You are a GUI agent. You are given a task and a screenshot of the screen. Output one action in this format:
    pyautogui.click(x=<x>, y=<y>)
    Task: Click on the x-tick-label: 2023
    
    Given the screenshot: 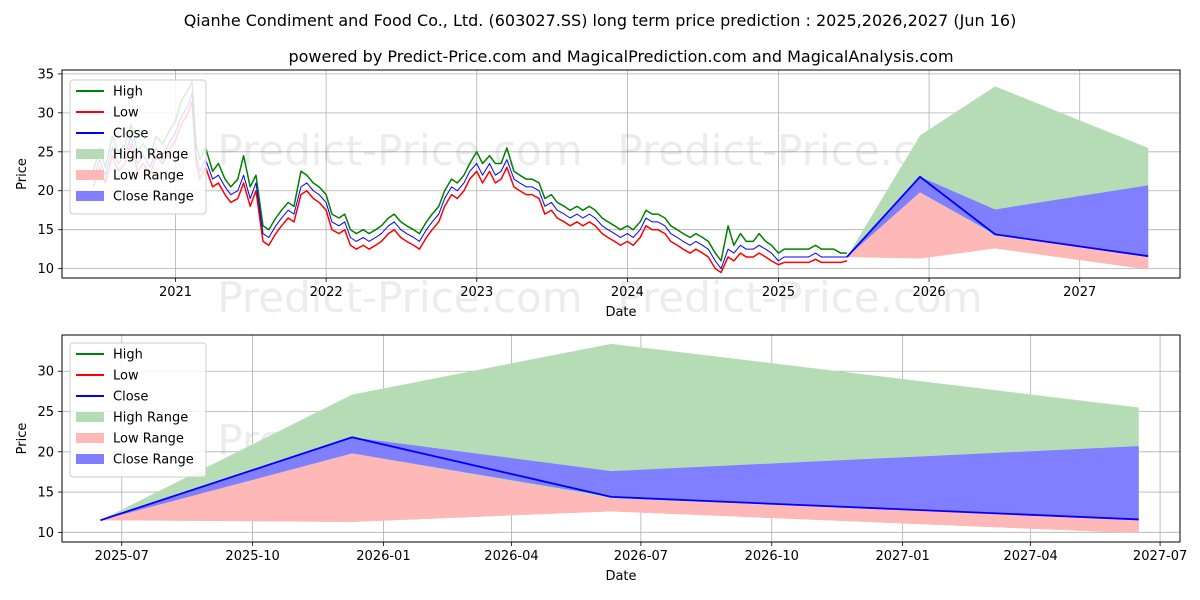 What is the action you would take?
    pyautogui.click(x=476, y=292)
    